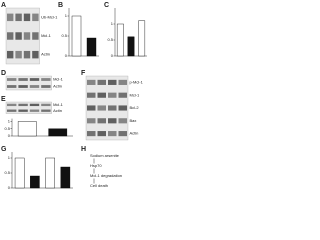 This screenshot has width=320, height=240. I want to click on panel-letter: C, so click(106, 5).